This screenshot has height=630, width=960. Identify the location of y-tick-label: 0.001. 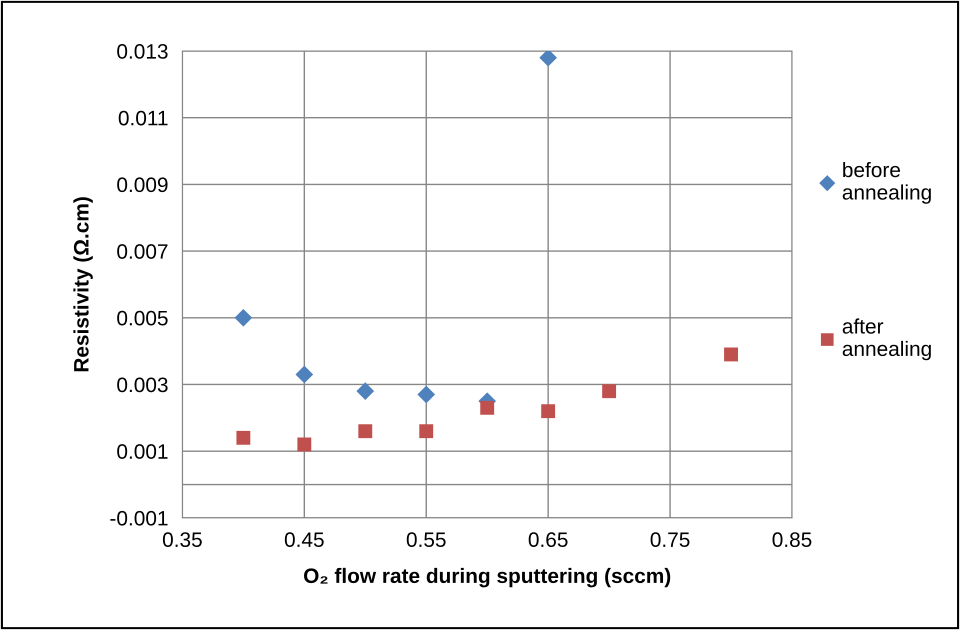
(142, 451).